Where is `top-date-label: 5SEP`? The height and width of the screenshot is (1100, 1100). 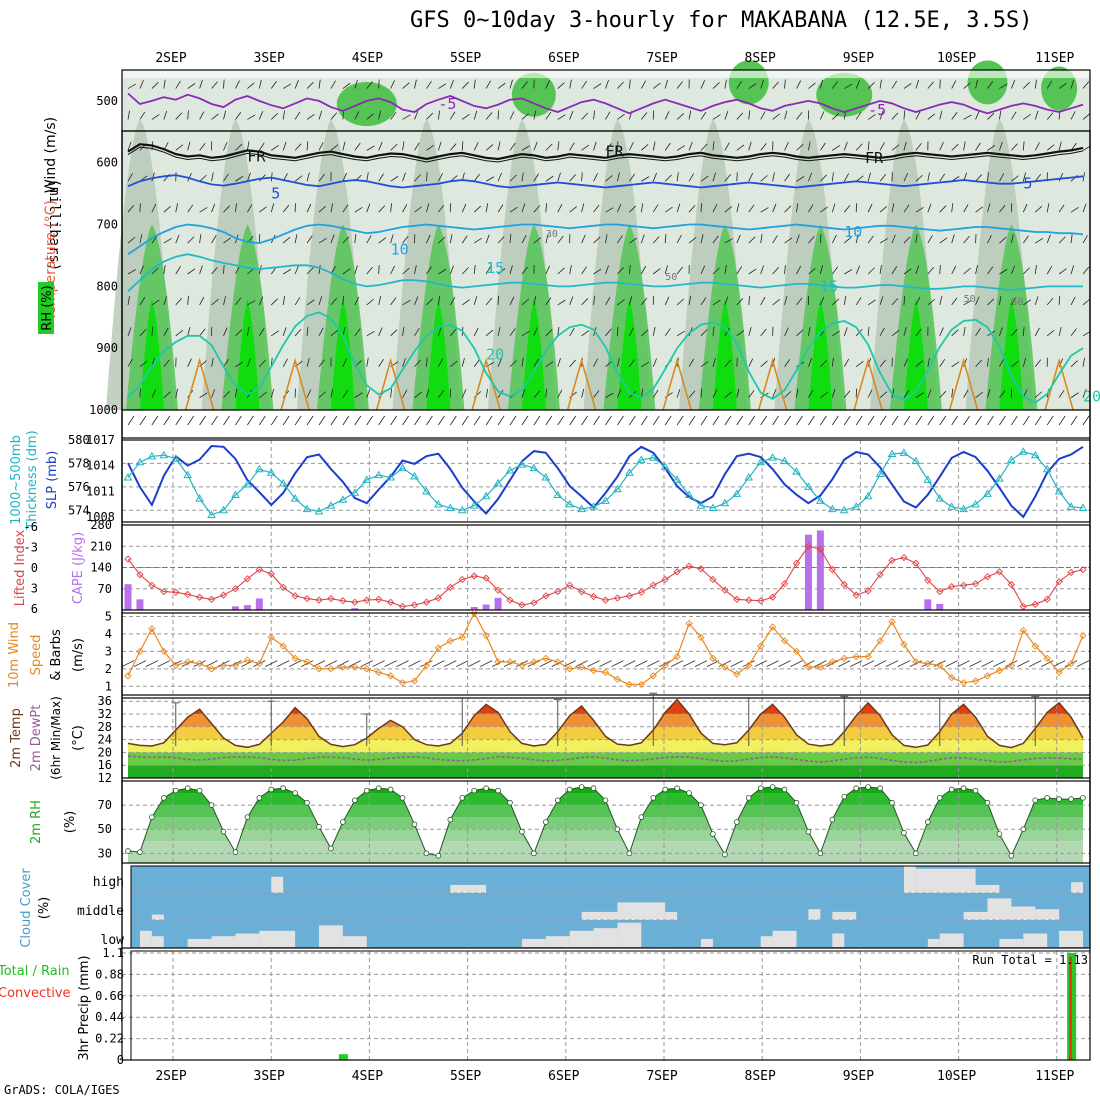
top-date-label: 5SEP is located at coordinates (465, 58).